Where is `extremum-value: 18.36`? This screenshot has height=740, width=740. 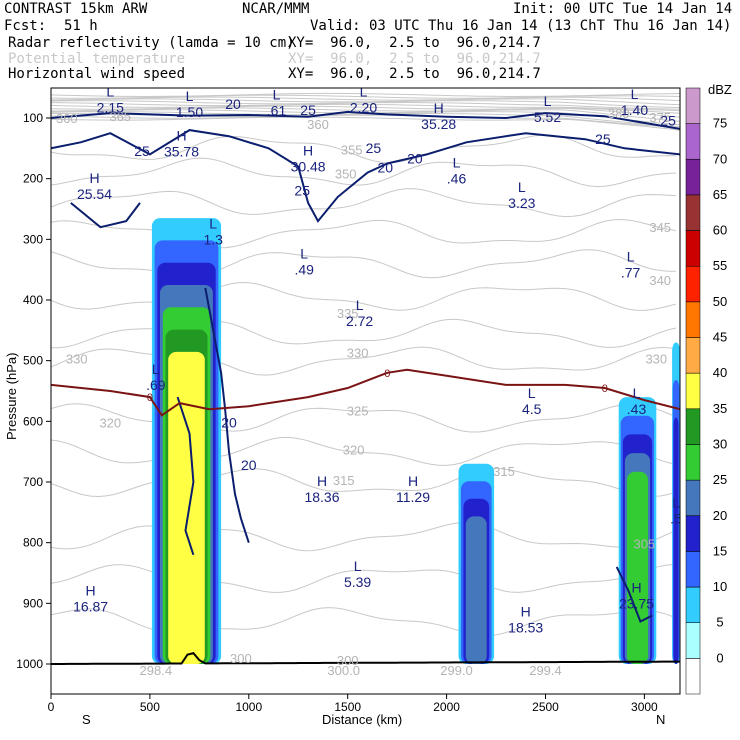
extremum-value: 18.36 is located at coordinates (321, 497).